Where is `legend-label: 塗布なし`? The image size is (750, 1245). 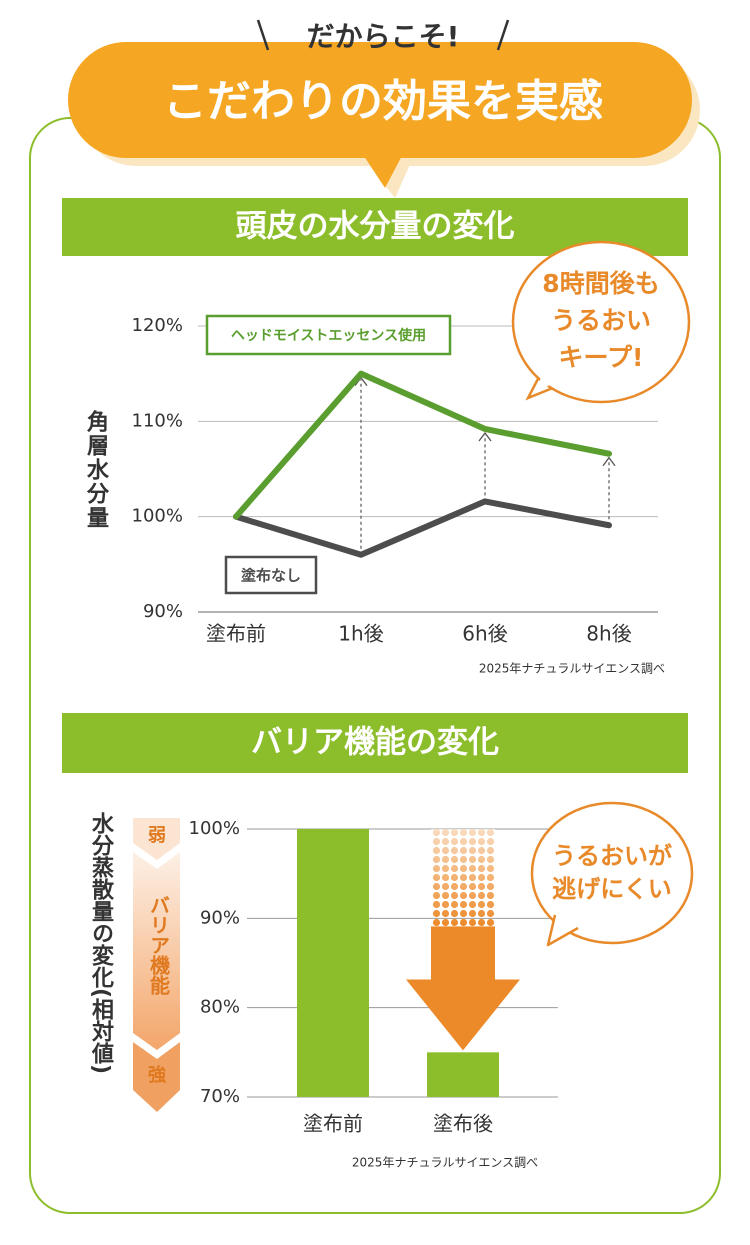 legend-label: 塗布なし is located at coordinates (271, 576).